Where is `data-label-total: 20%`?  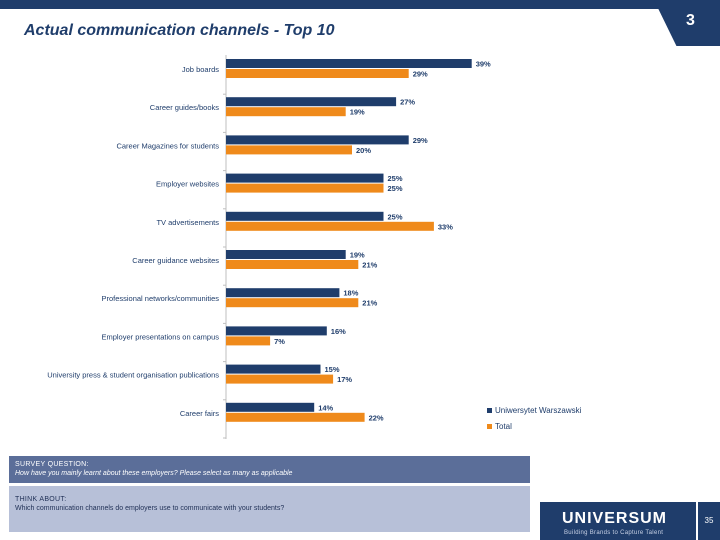 data-label-total: 20% is located at coordinates (363, 150).